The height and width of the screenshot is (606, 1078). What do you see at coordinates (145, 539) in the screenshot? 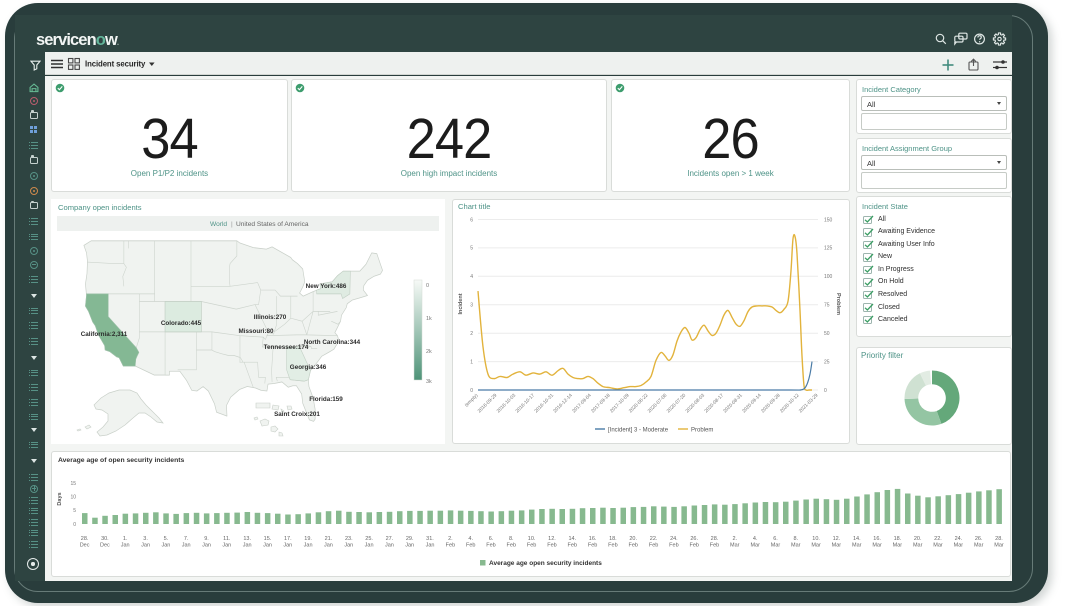
I see `svg-text: 3.` at bounding box center [145, 539].